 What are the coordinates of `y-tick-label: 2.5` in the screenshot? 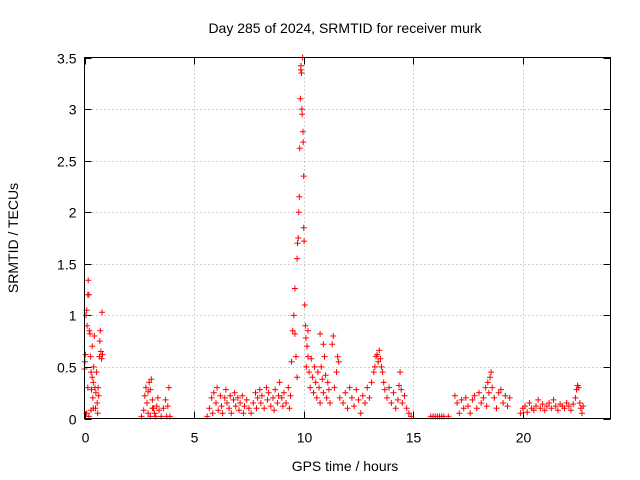 It's located at (67, 162).